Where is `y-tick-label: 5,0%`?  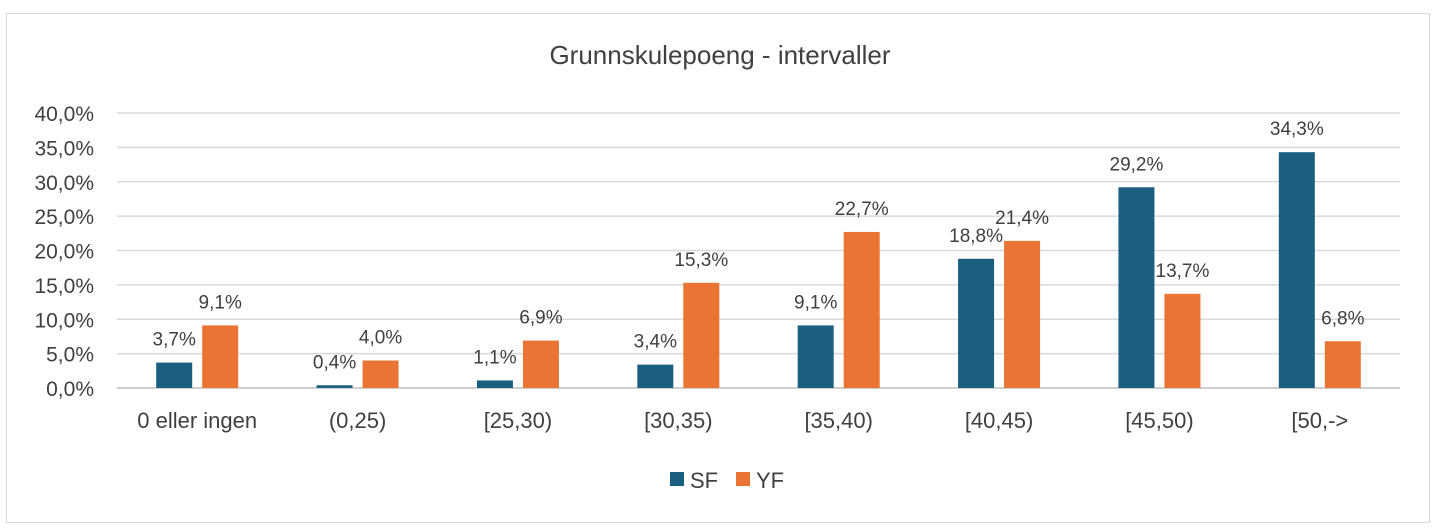 y-tick-label: 5,0% is located at coordinates (70, 355).